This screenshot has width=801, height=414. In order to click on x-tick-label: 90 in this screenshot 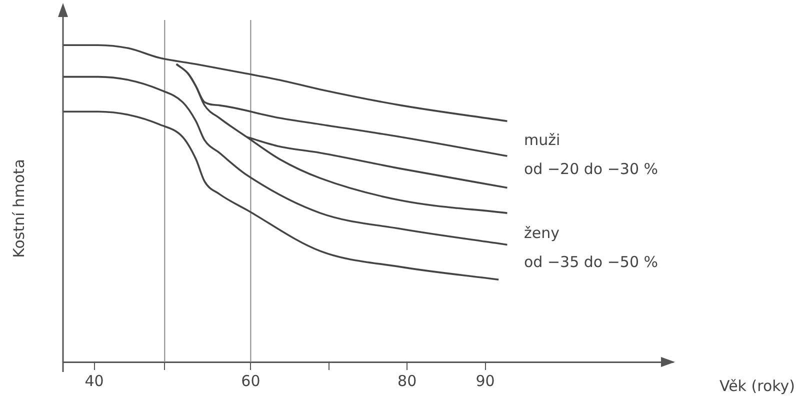, I will do `click(485, 381)`.